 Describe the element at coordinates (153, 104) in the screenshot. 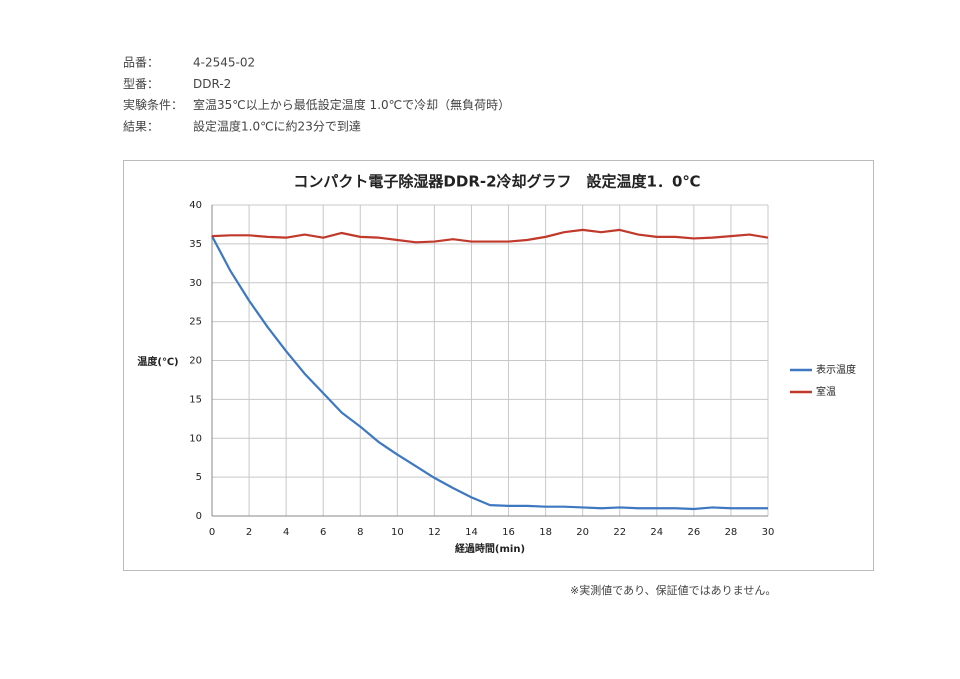

I see `header-label: 実験条件：` at that location.